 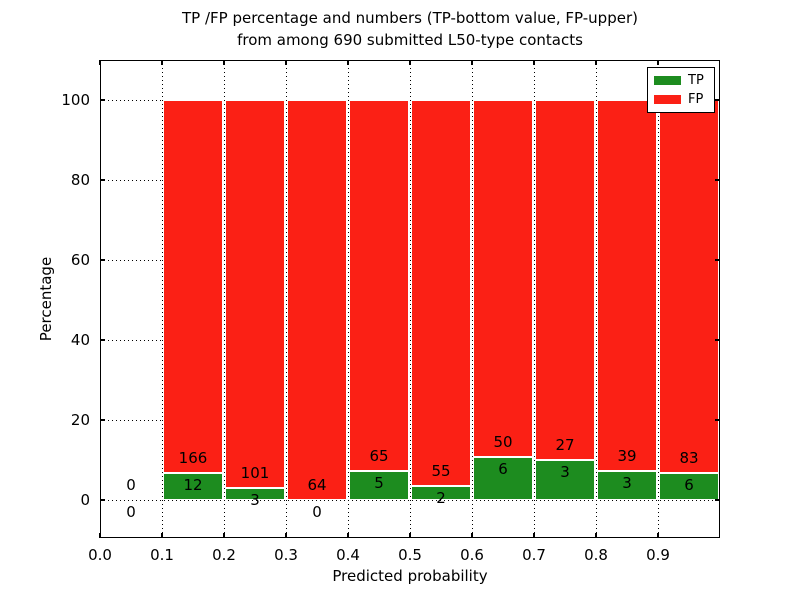 I want to click on x-tick-label: 0.1, so click(x=162, y=555).